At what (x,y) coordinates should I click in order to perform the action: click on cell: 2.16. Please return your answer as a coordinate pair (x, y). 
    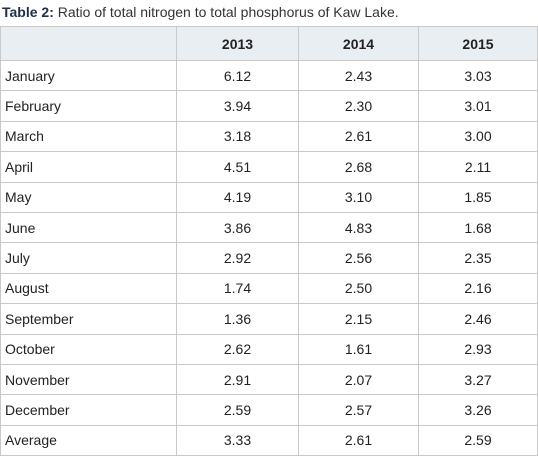
    Looking at the image, I should click on (478, 288).